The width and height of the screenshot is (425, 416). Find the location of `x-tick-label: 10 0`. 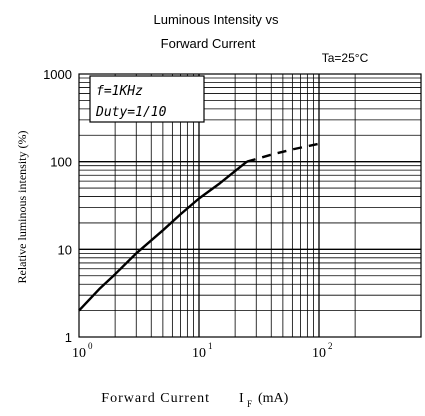

x-tick-label: 10 0 is located at coordinates (82, 351).